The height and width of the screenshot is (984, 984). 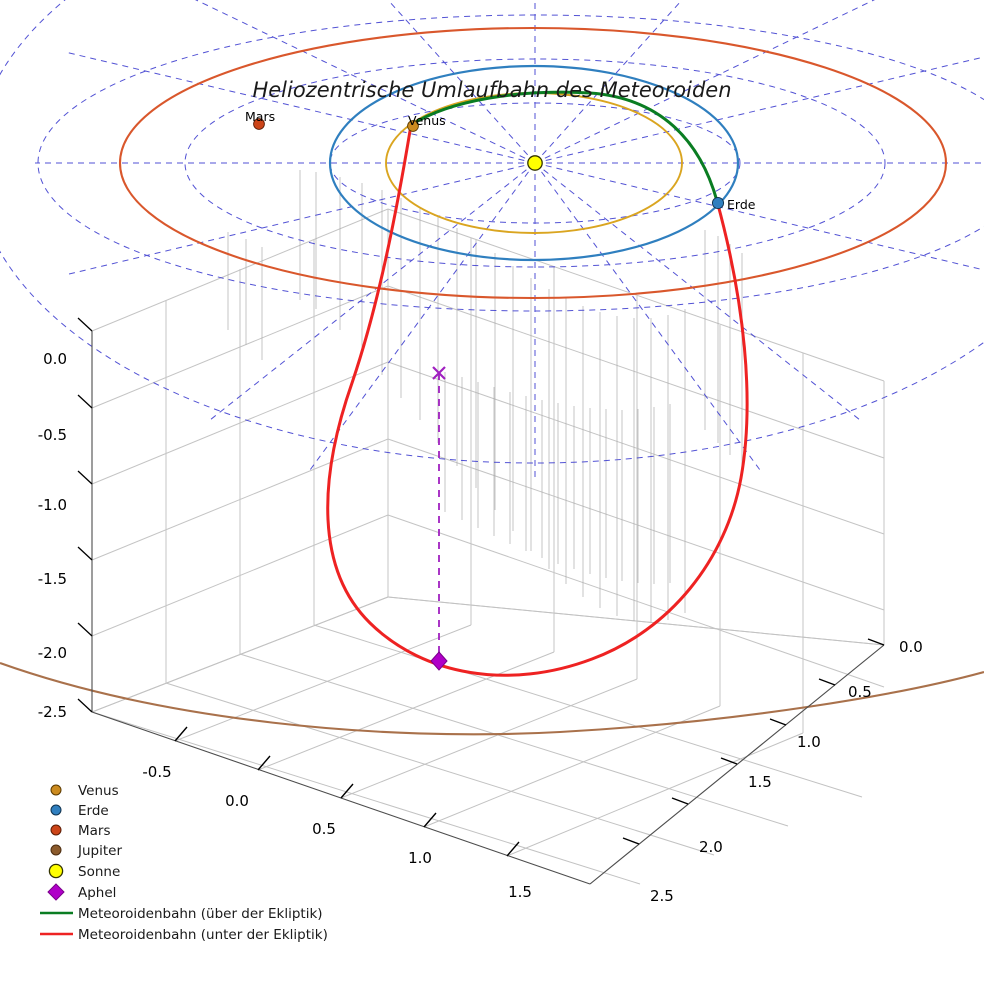 What do you see at coordinates (56, 790) in the screenshot?
I see `legend-marker-venus` at bounding box center [56, 790].